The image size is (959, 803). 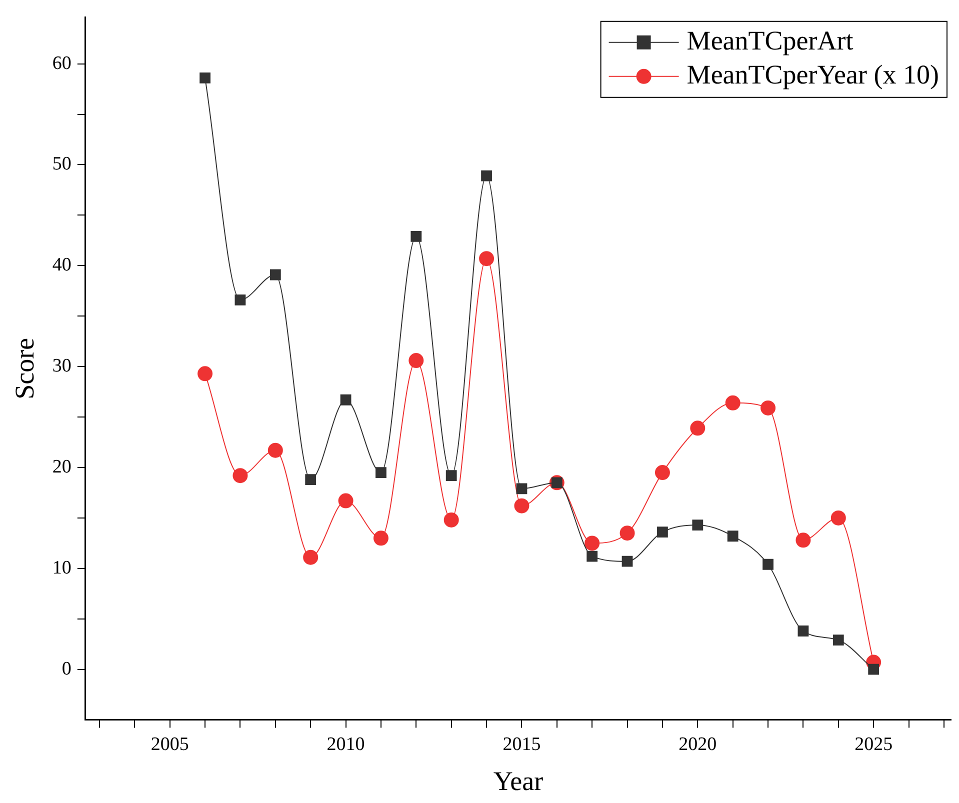 What do you see at coordinates (521, 745) in the screenshot?
I see `x-tick-label: 2015` at bounding box center [521, 745].